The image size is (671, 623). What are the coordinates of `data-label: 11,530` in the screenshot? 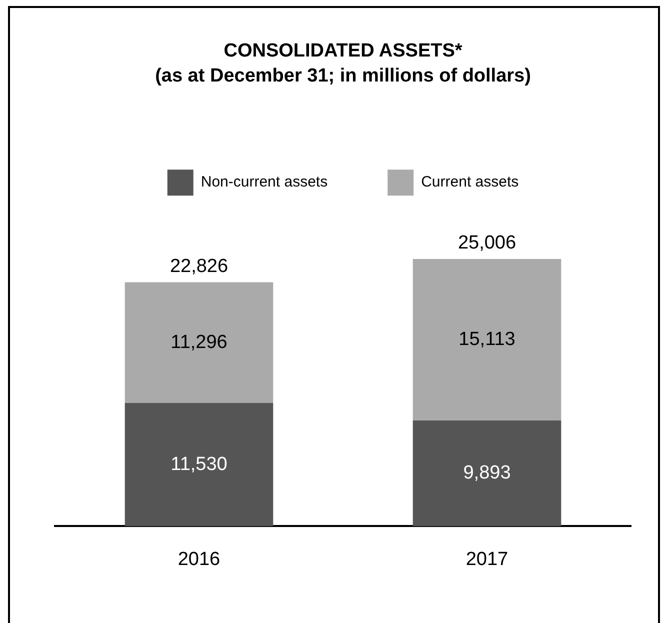 It's located at (199, 464).